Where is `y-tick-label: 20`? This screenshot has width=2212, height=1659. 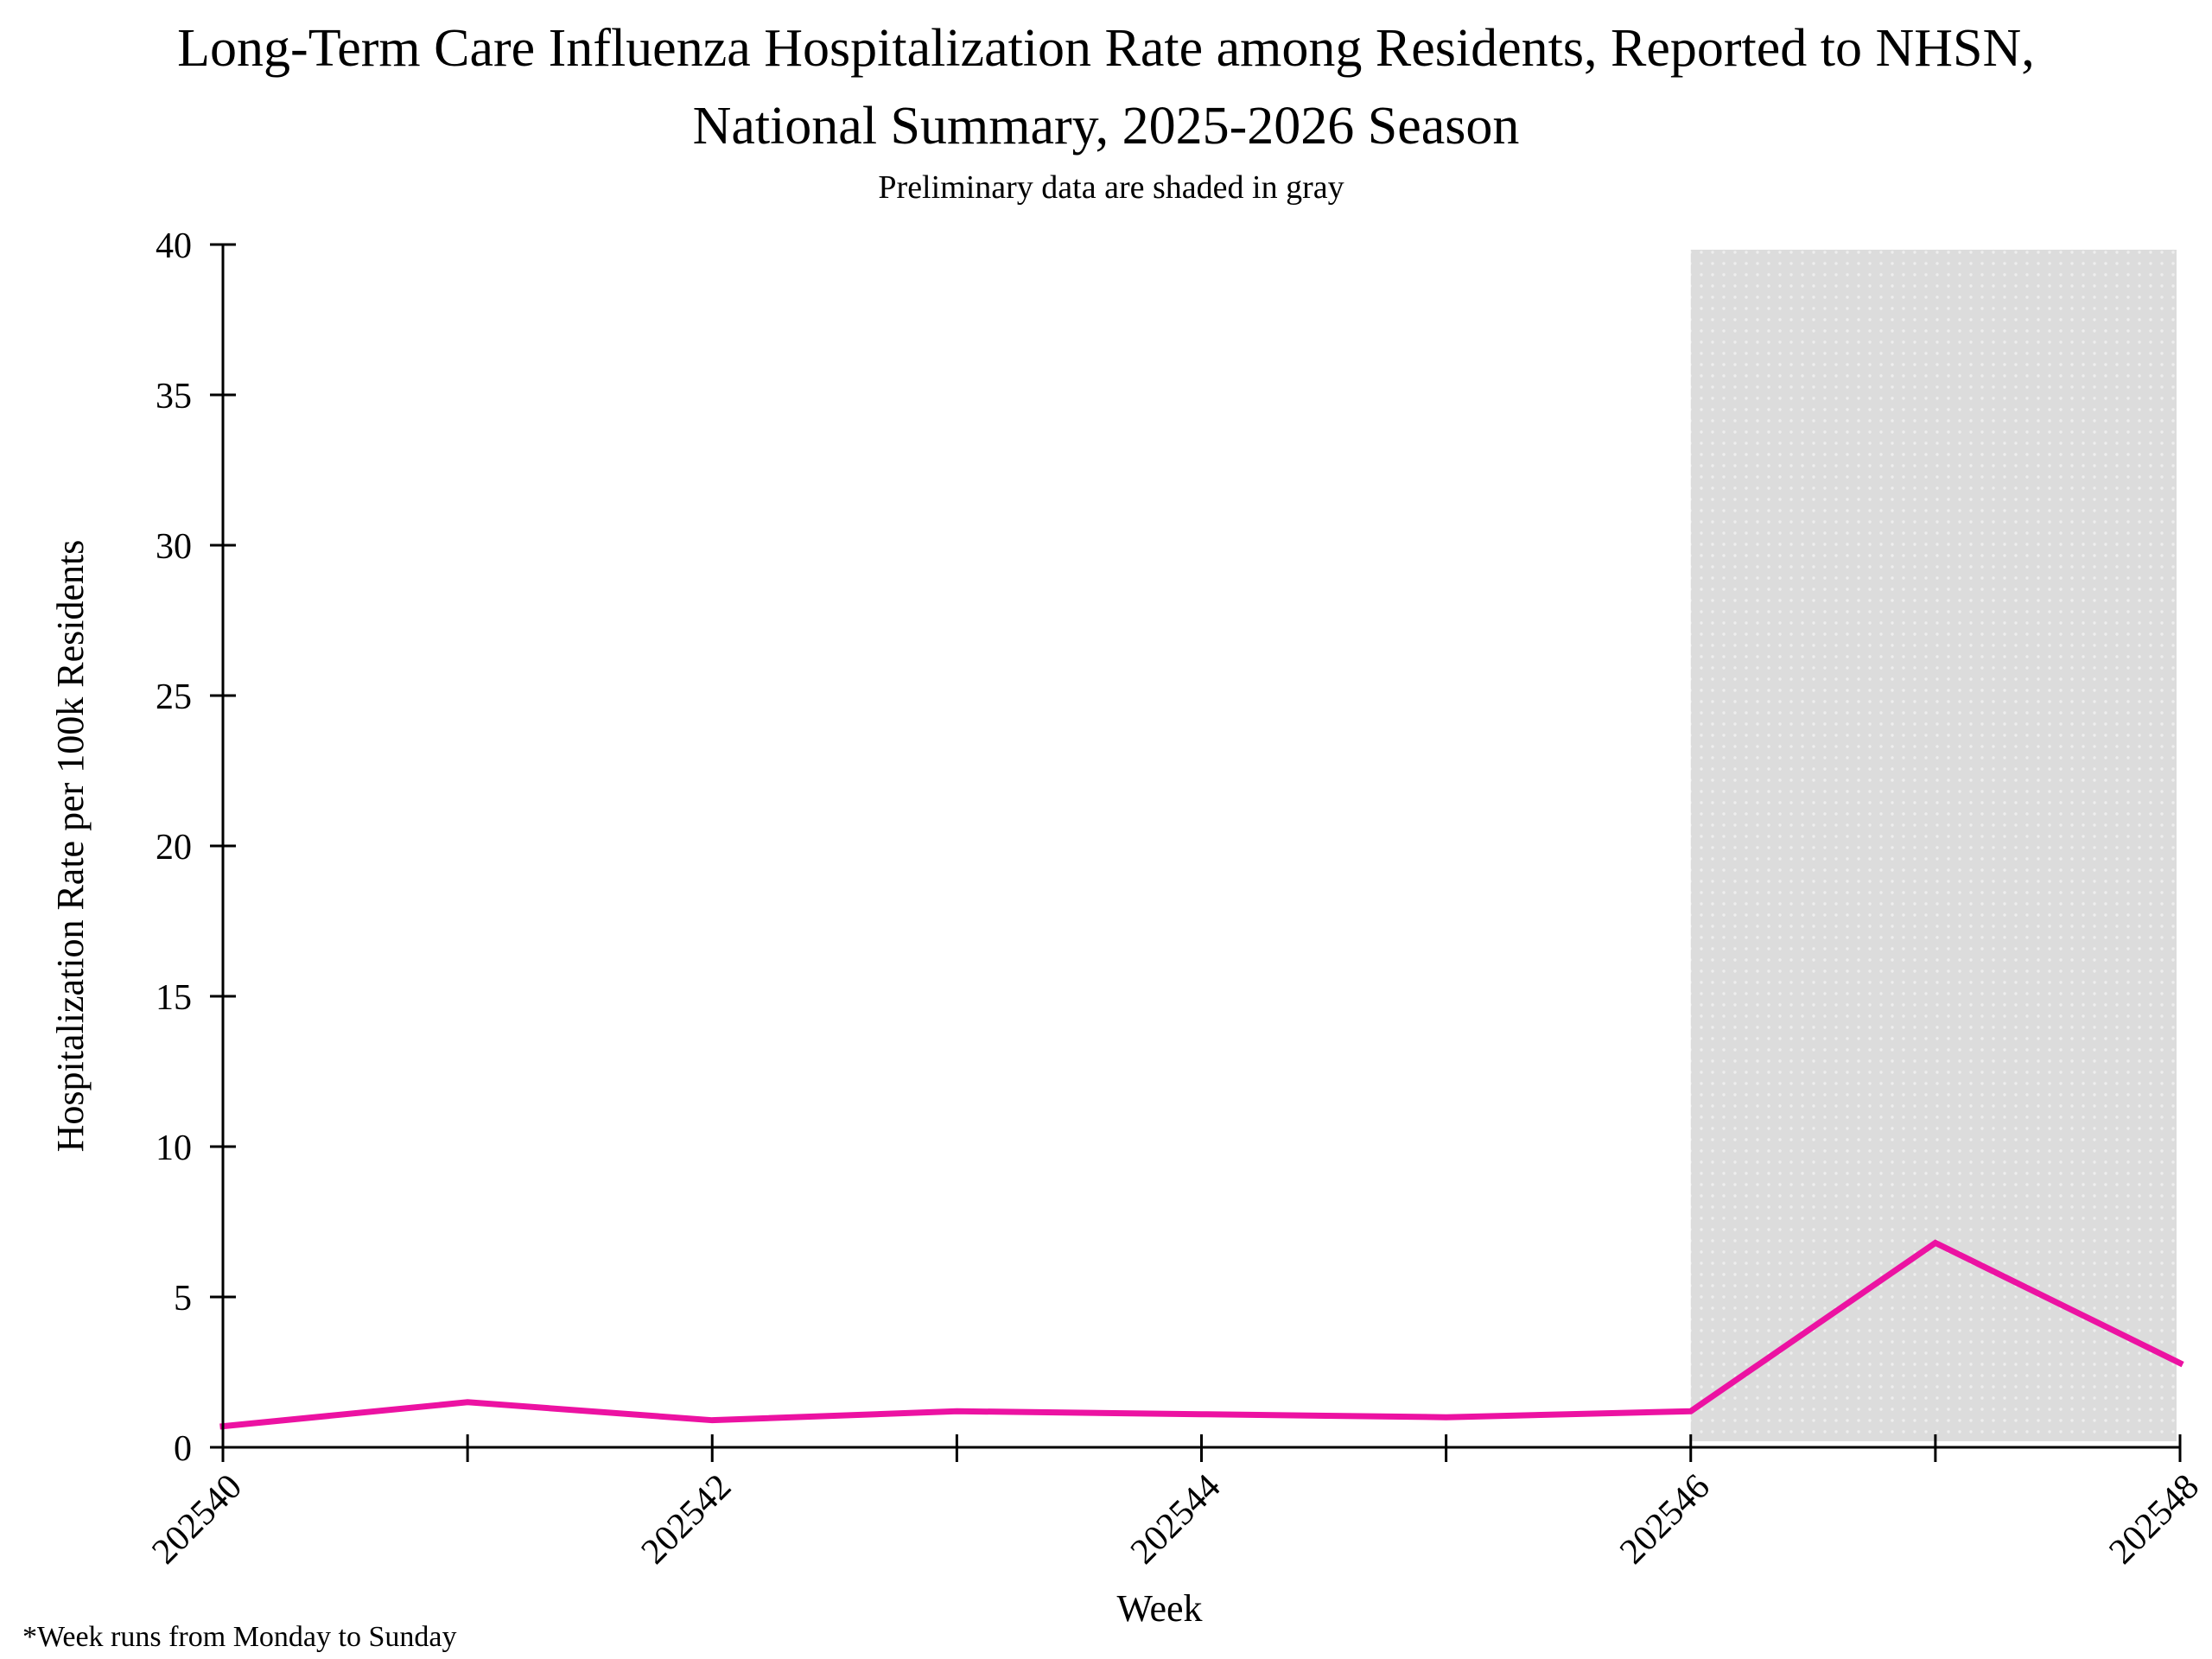
y-tick-label: 20 is located at coordinates (174, 848).